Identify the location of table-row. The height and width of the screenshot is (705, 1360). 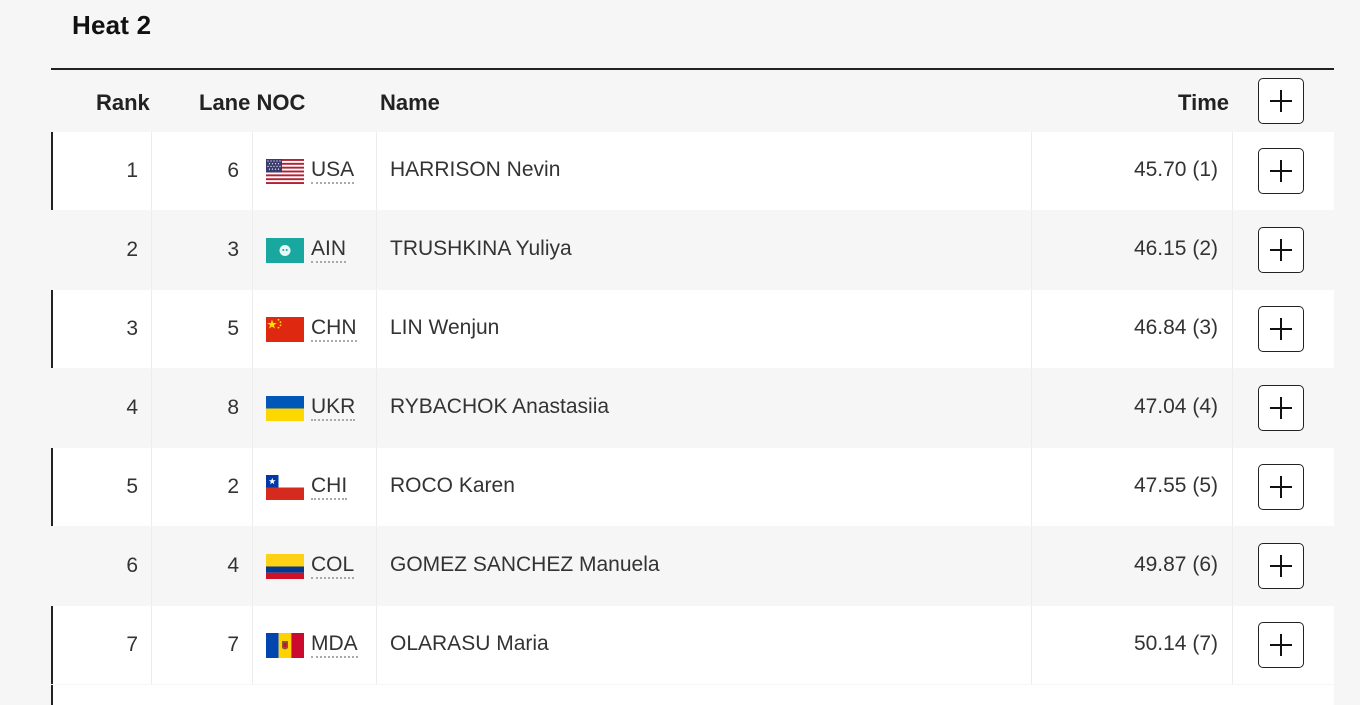
(692, 695).